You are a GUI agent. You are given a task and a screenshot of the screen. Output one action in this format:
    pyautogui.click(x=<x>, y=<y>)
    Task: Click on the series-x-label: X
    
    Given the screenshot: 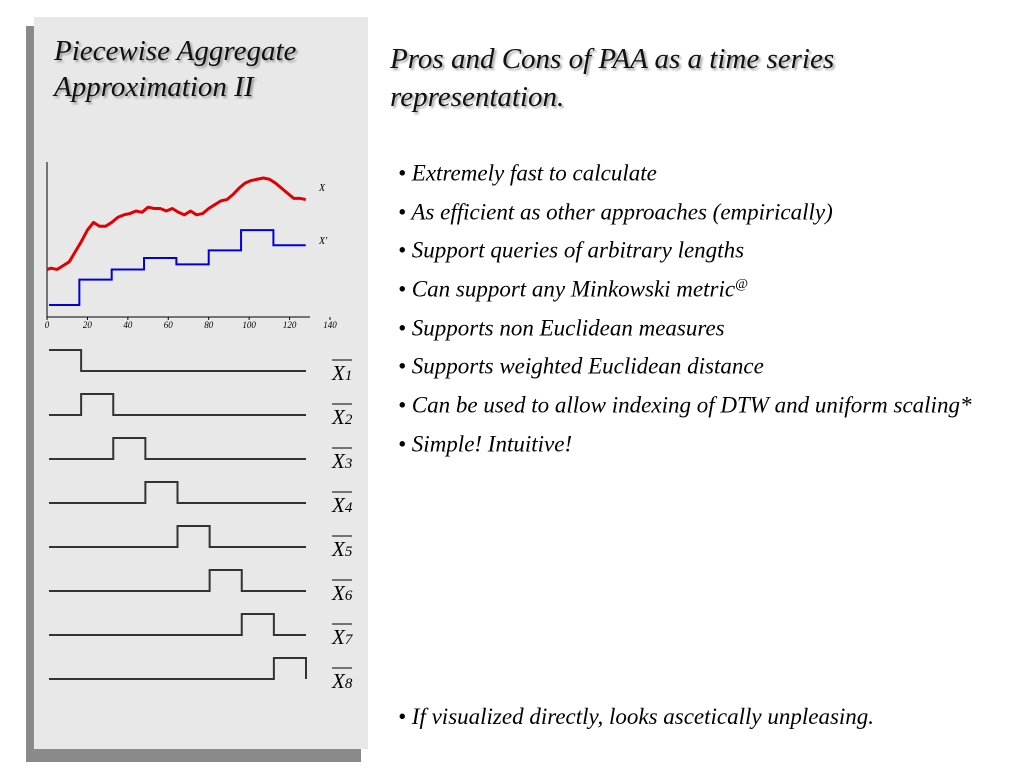 What is the action you would take?
    pyautogui.click(x=322, y=188)
    